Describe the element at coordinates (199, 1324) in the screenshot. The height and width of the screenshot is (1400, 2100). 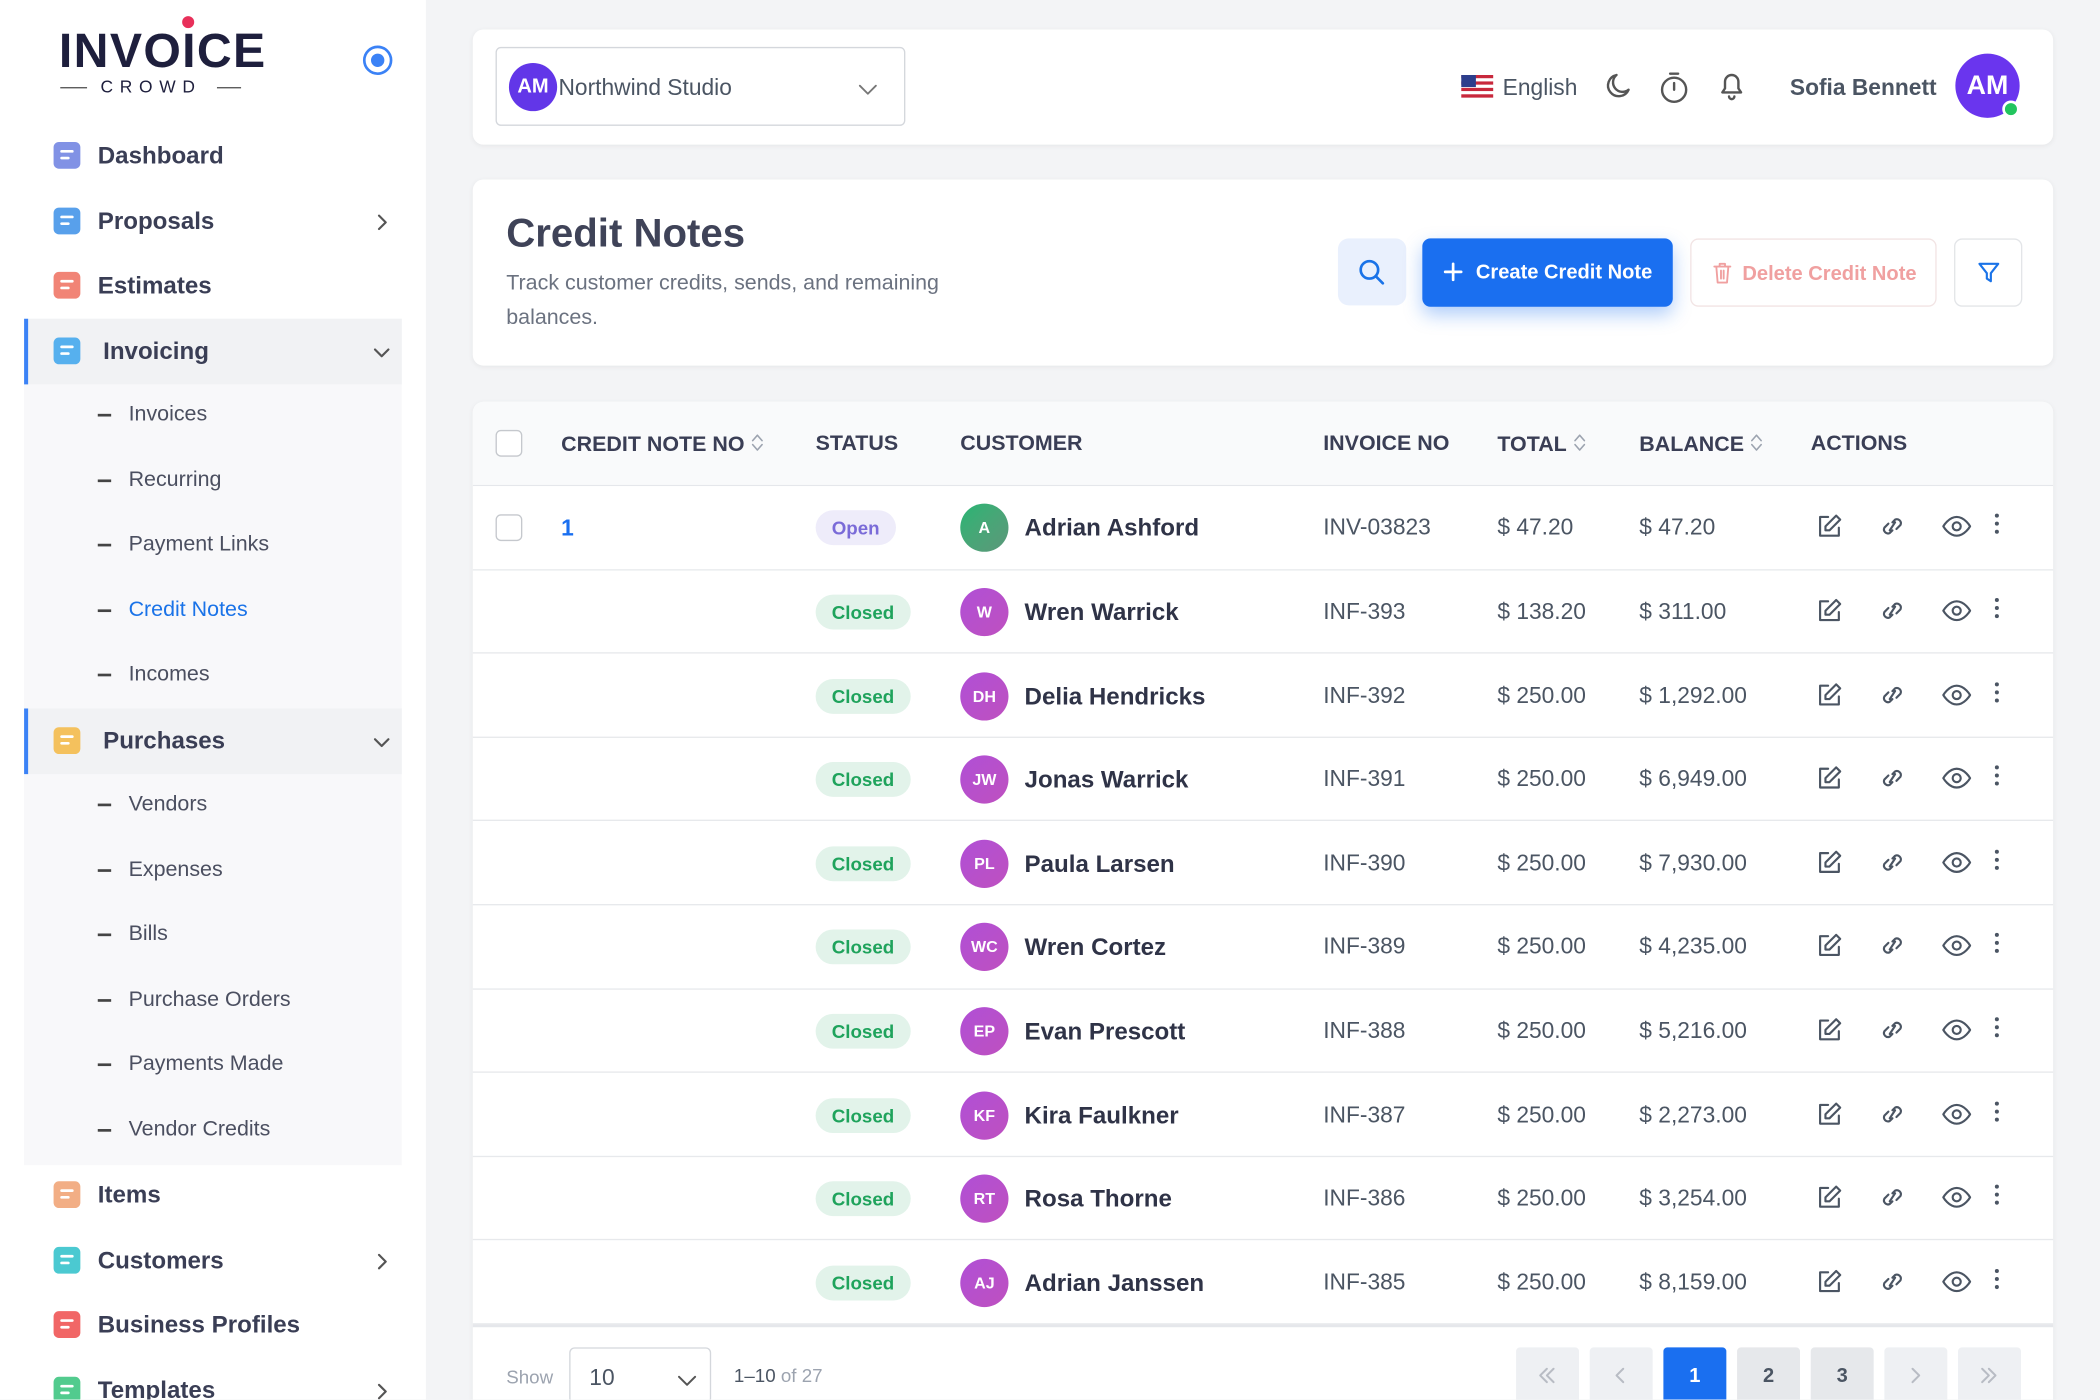
I see `nav-item: Business Profiles` at that location.